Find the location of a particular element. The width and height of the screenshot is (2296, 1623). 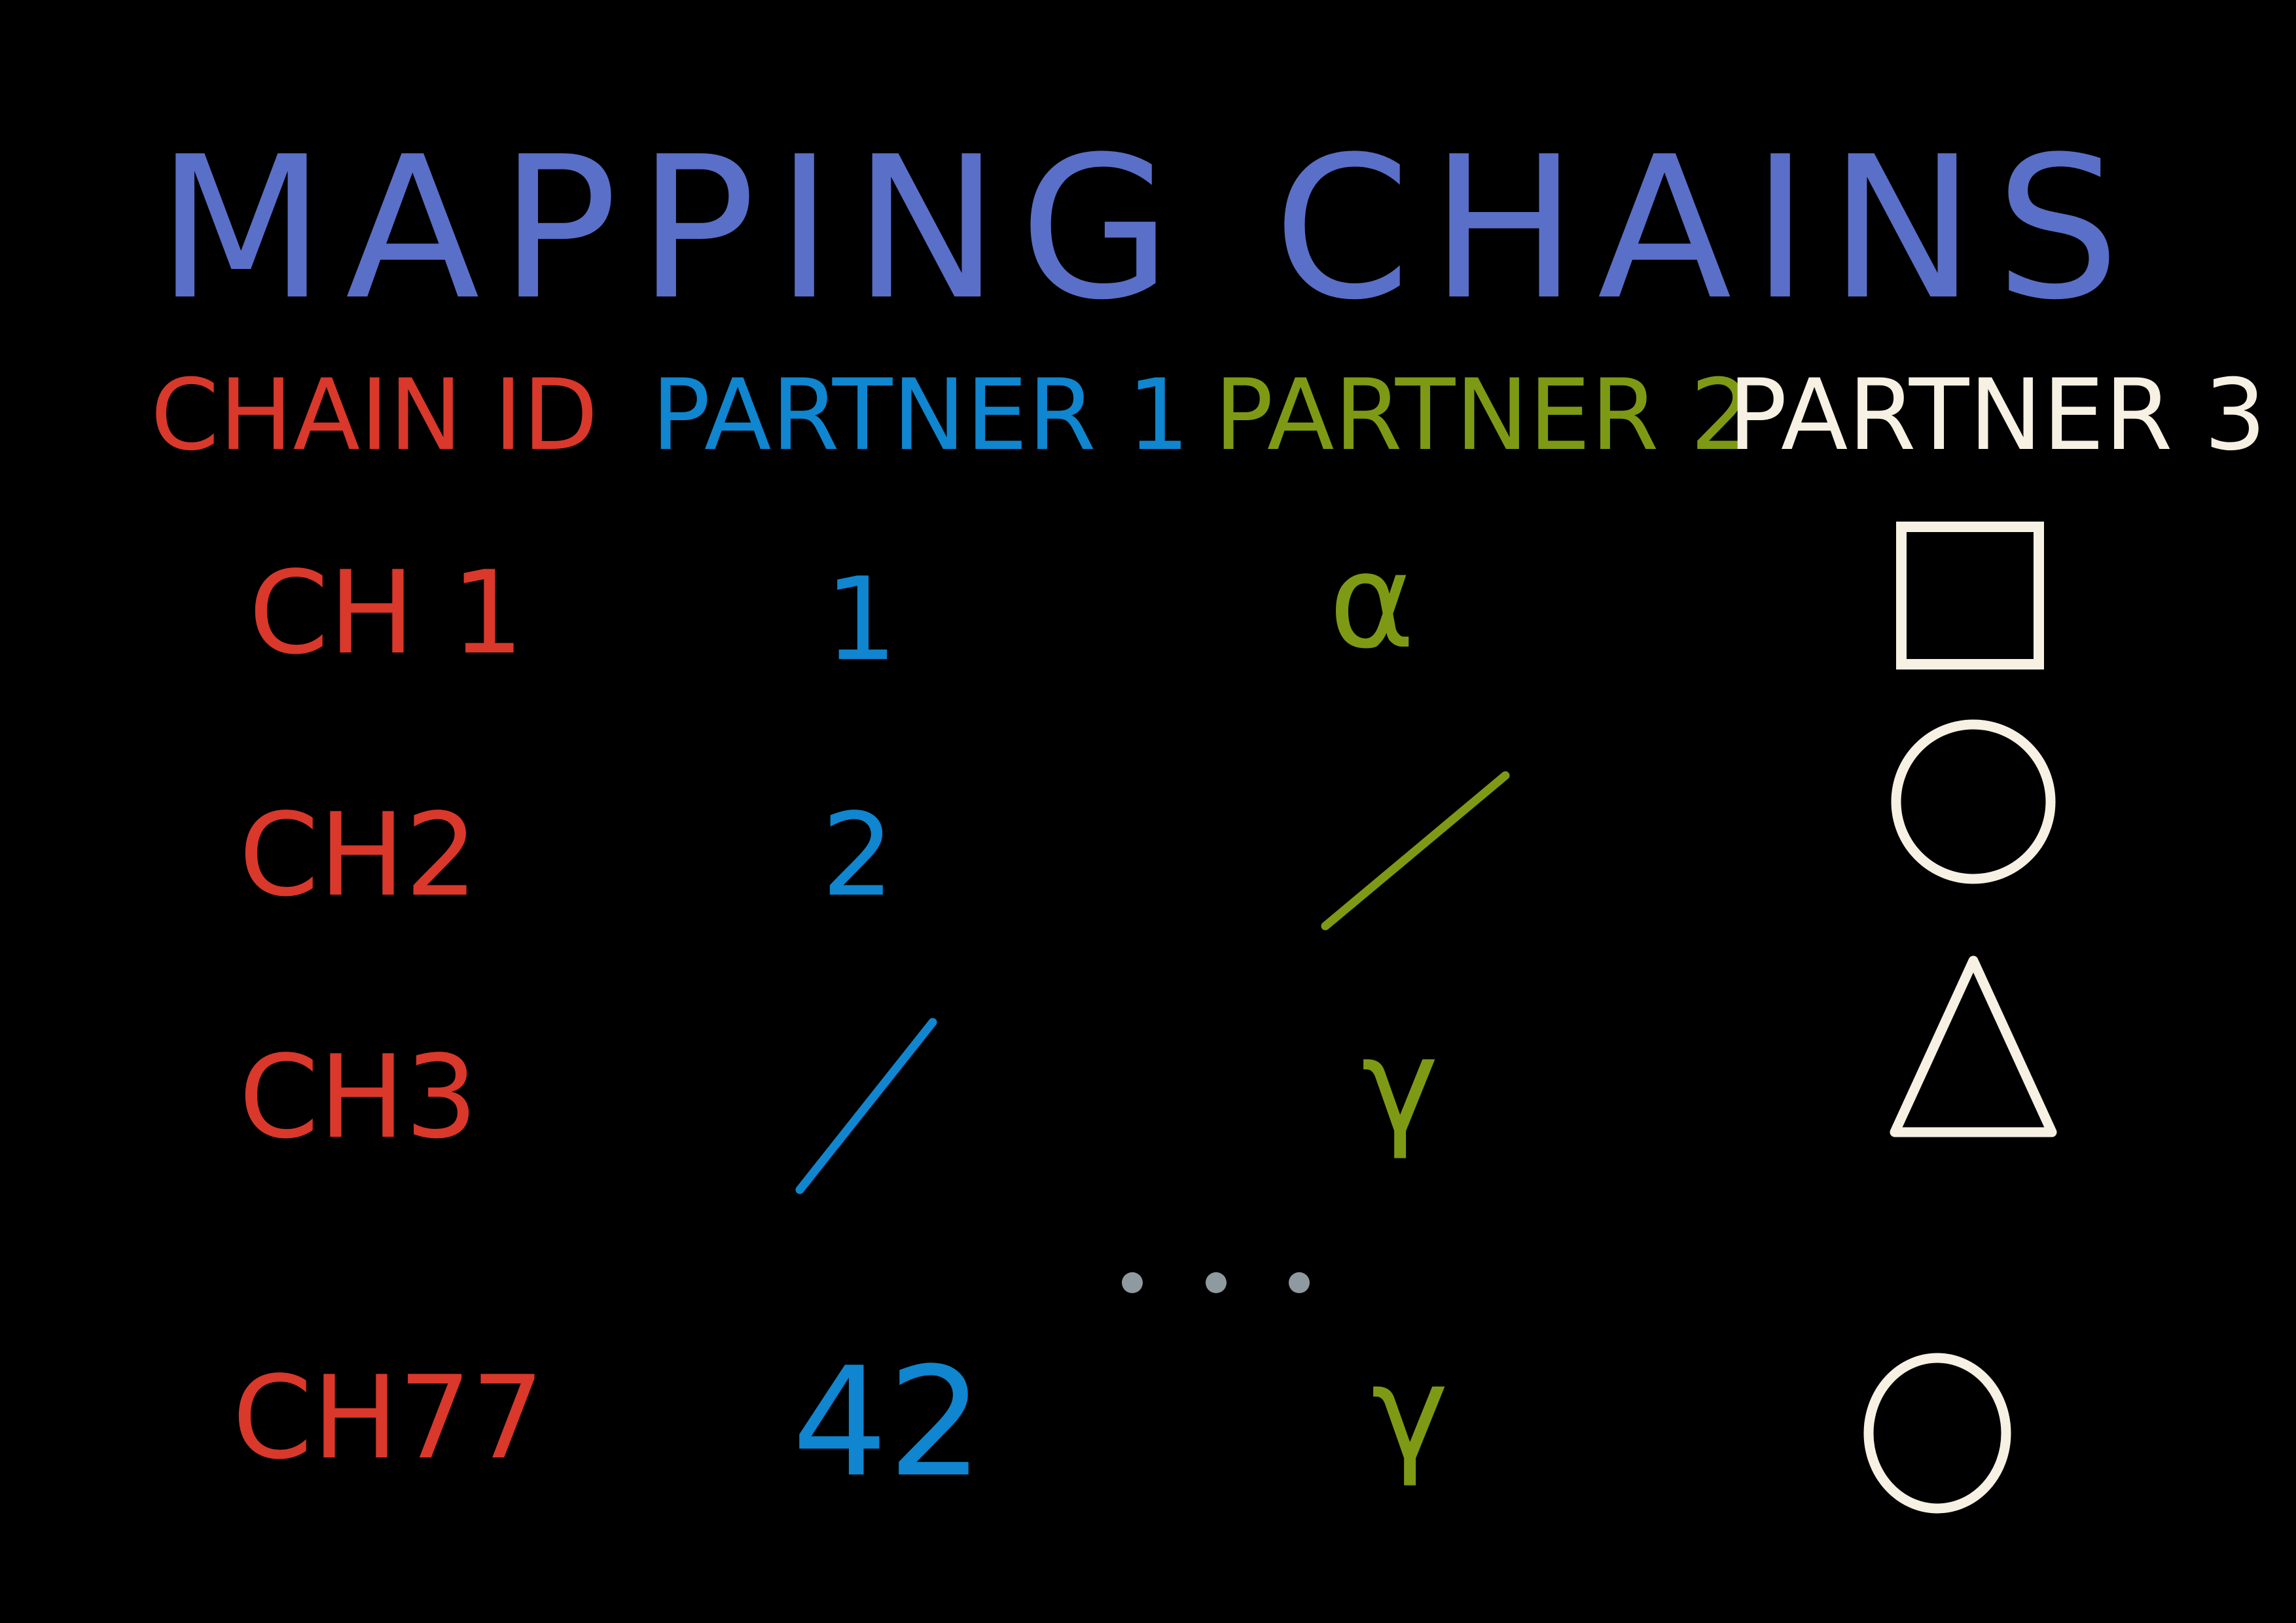

row-2-partner-3-circle-icon is located at coordinates (1973, 801).